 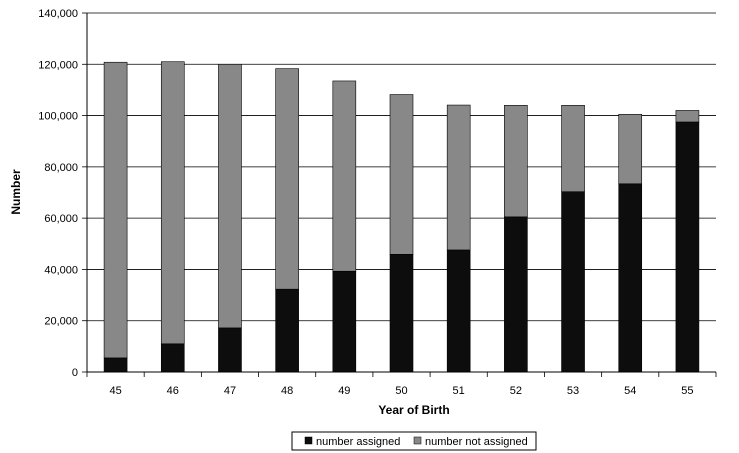 What do you see at coordinates (75, 373) in the screenshot?
I see `y-tick-label: 0` at bounding box center [75, 373].